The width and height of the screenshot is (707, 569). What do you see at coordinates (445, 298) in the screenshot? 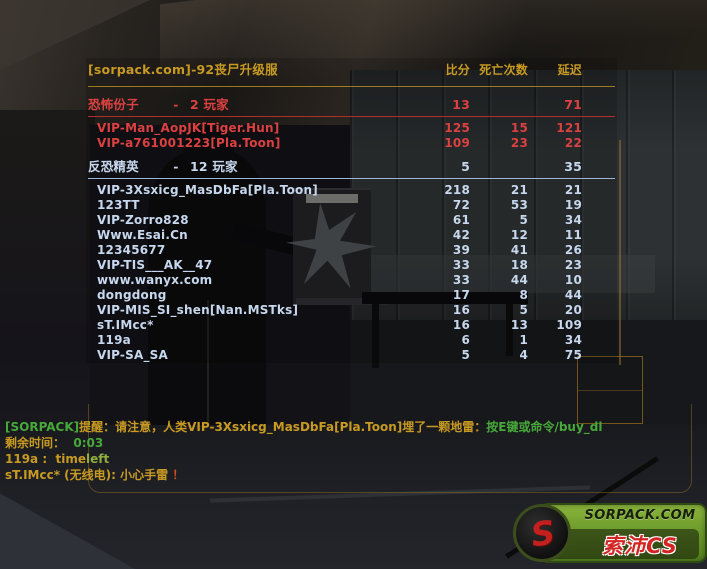
I see `scene-table` at bounding box center [445, 298].